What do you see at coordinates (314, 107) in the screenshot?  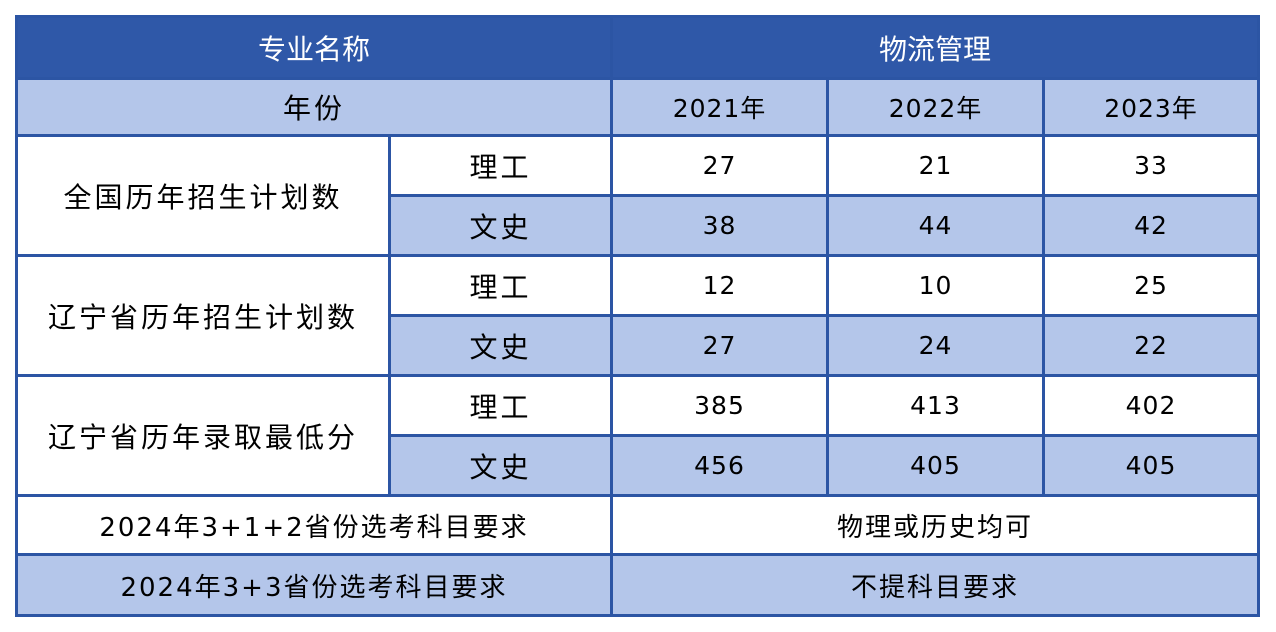 I see `year-label: 年份` at bounding box center [314, 107].